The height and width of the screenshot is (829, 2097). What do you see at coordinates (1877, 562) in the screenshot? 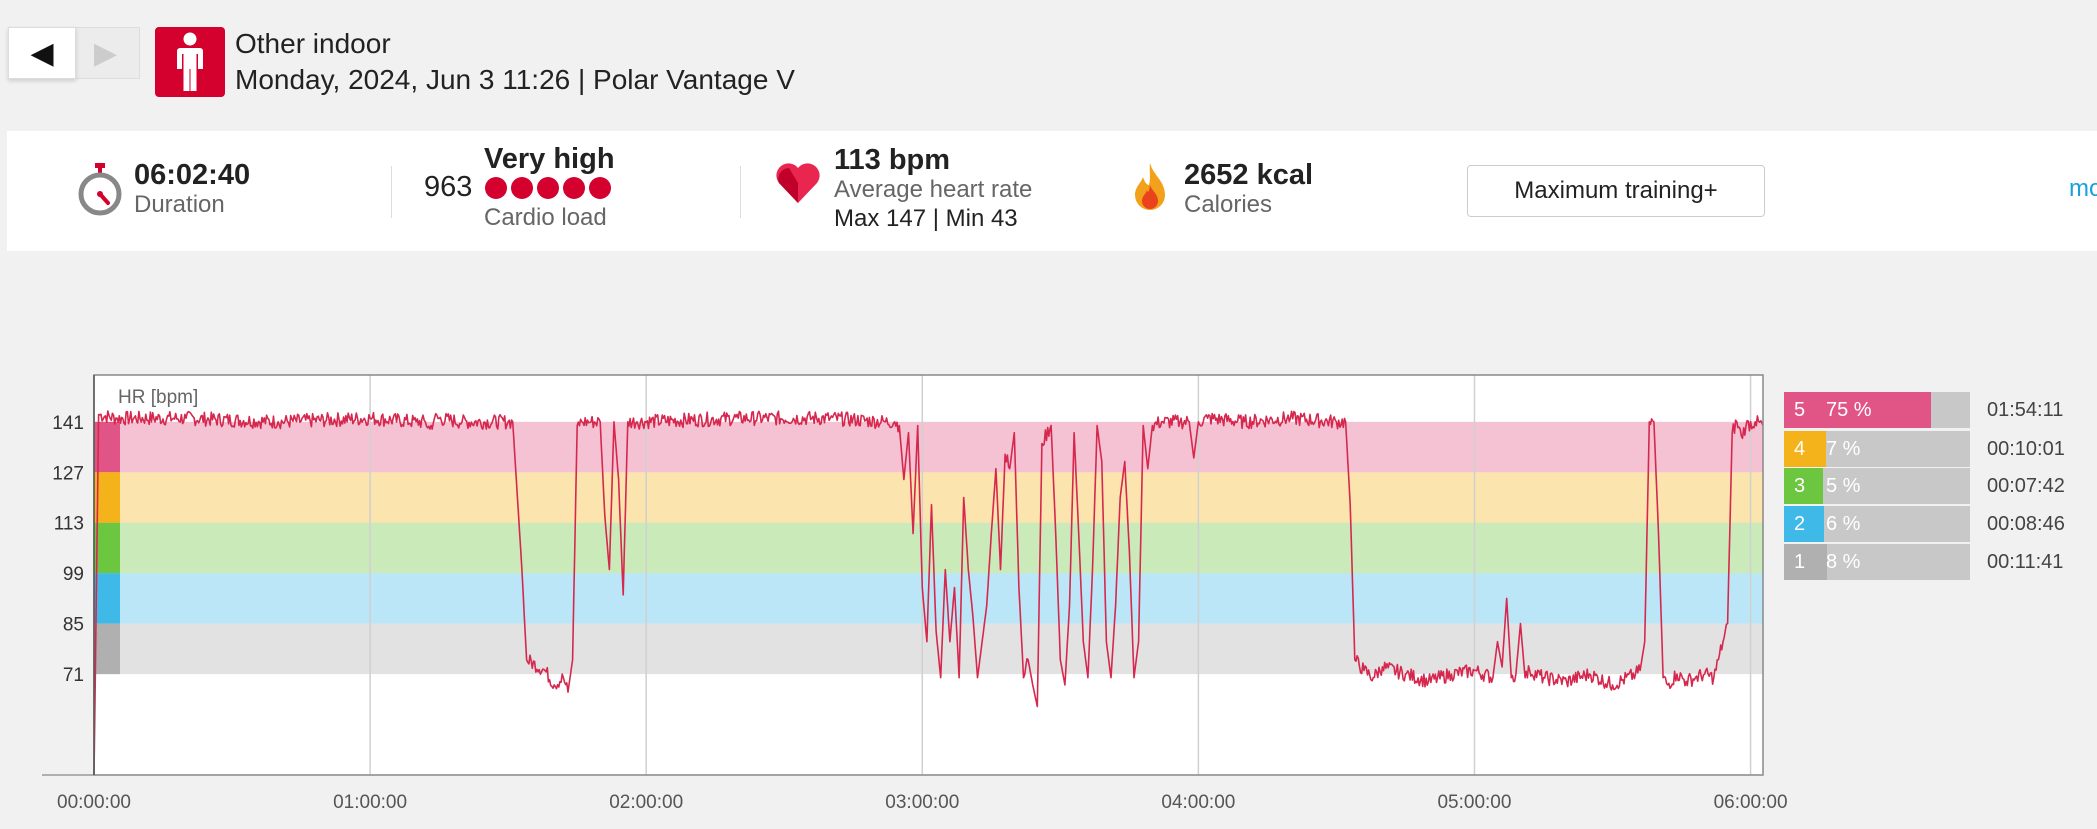
I see `zone-row-1: 1 8 %` at bounding box center [1877, 562].